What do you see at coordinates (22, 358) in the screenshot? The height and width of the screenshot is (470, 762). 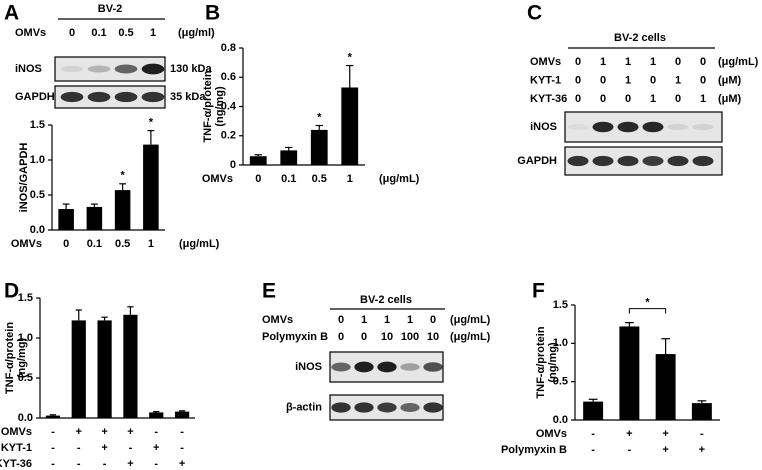 I see `y-axis-label: (ng/mg)` at bounding box center [22, 358].